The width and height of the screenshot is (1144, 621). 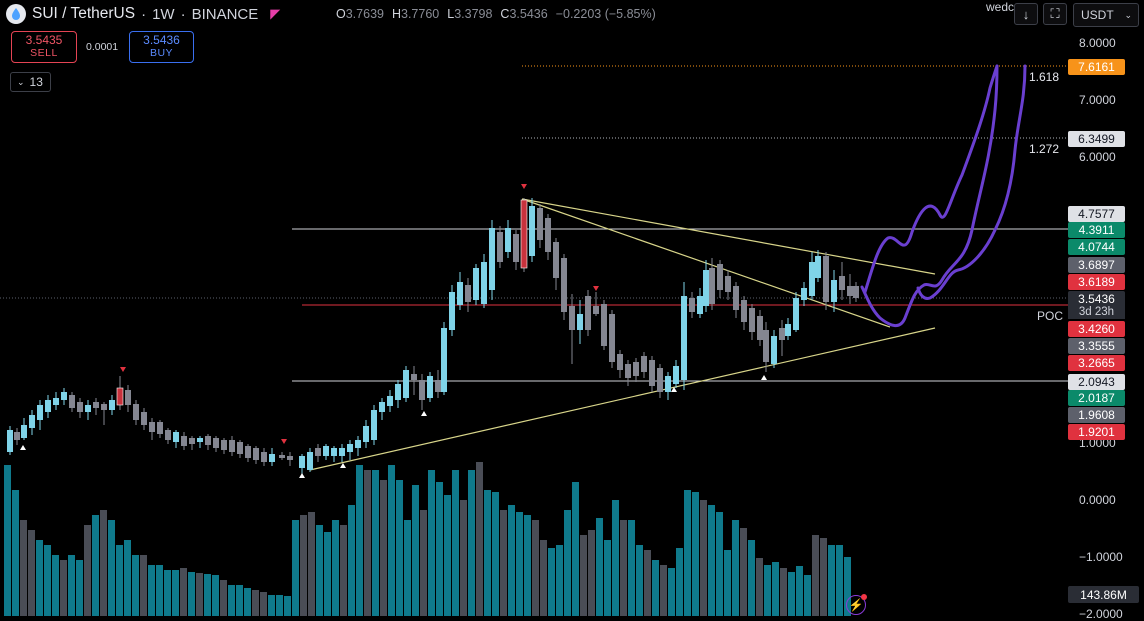 I want to click on spread-value: 0.0001, so click(x=102, y=47).